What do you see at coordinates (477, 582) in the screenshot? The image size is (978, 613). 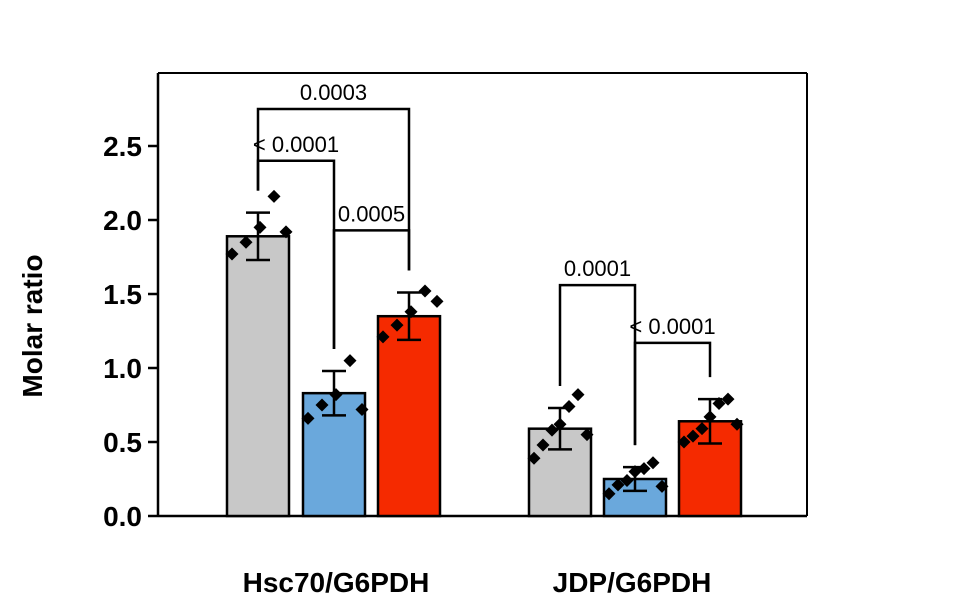 I see `x-axis: Hsc70/G6PDH JDP/G6PDH` at bounding box center [477, 582].